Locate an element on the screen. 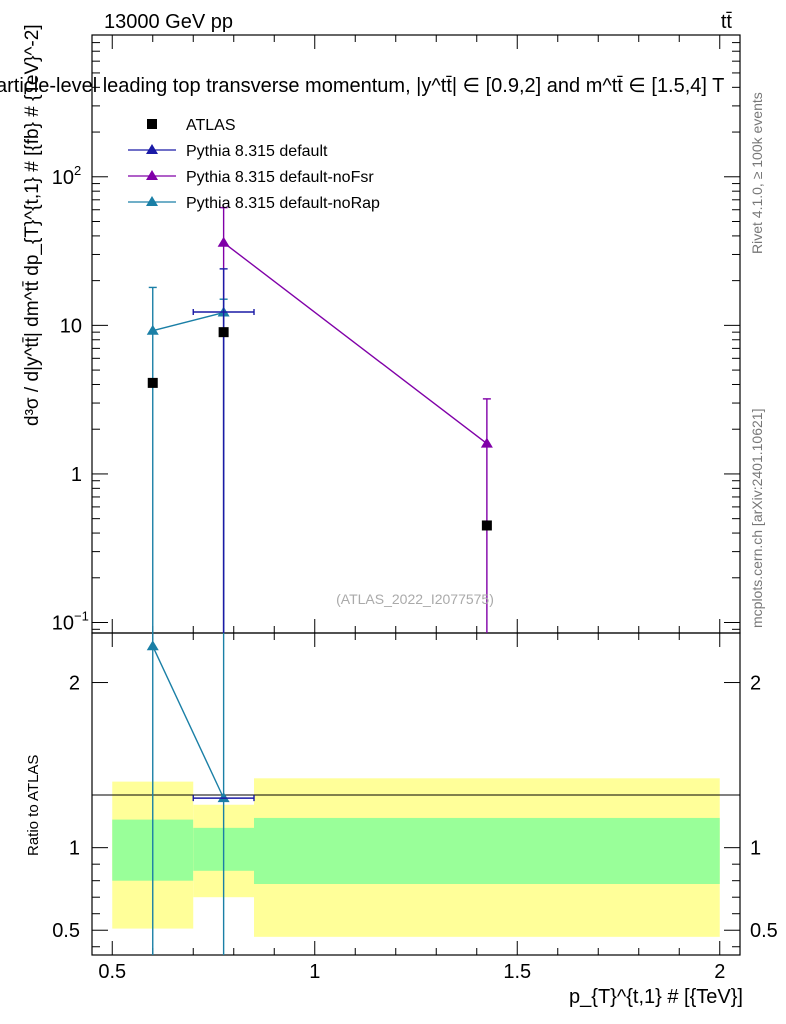 The height and width of the screenshot is (1024, 786). legend-entry-nofsr: Pythia 8.315 default-noFsr is located at coordinates (280, 177).